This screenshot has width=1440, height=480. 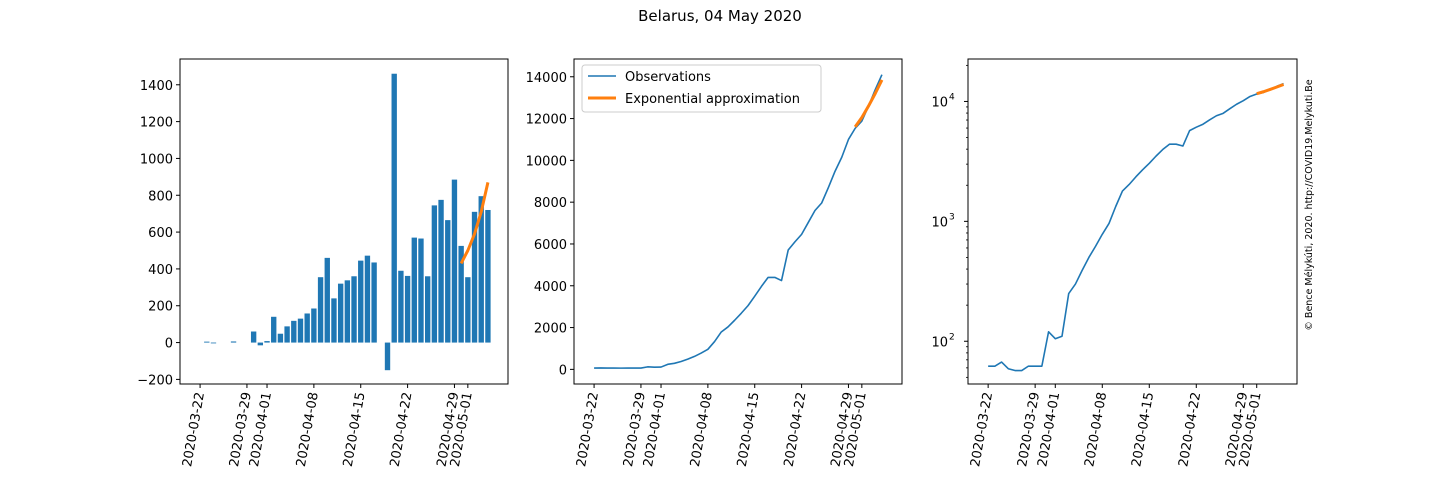 I want to click on y-tick-label: 12000, so click(x=546, y=120).